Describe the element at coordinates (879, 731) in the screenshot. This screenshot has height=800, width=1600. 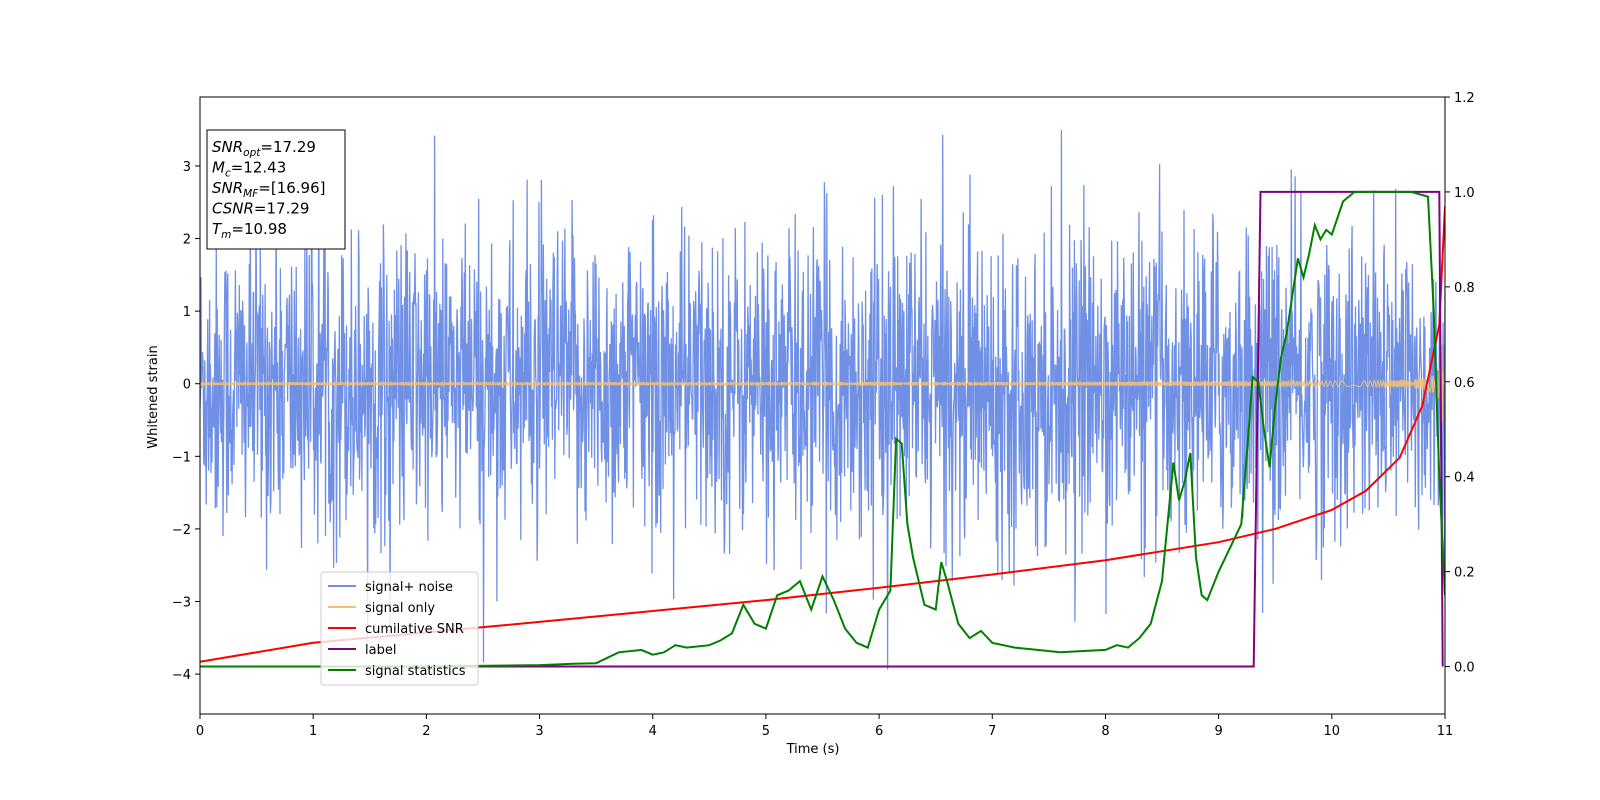
I see `x-tick-label: 6` at that location.